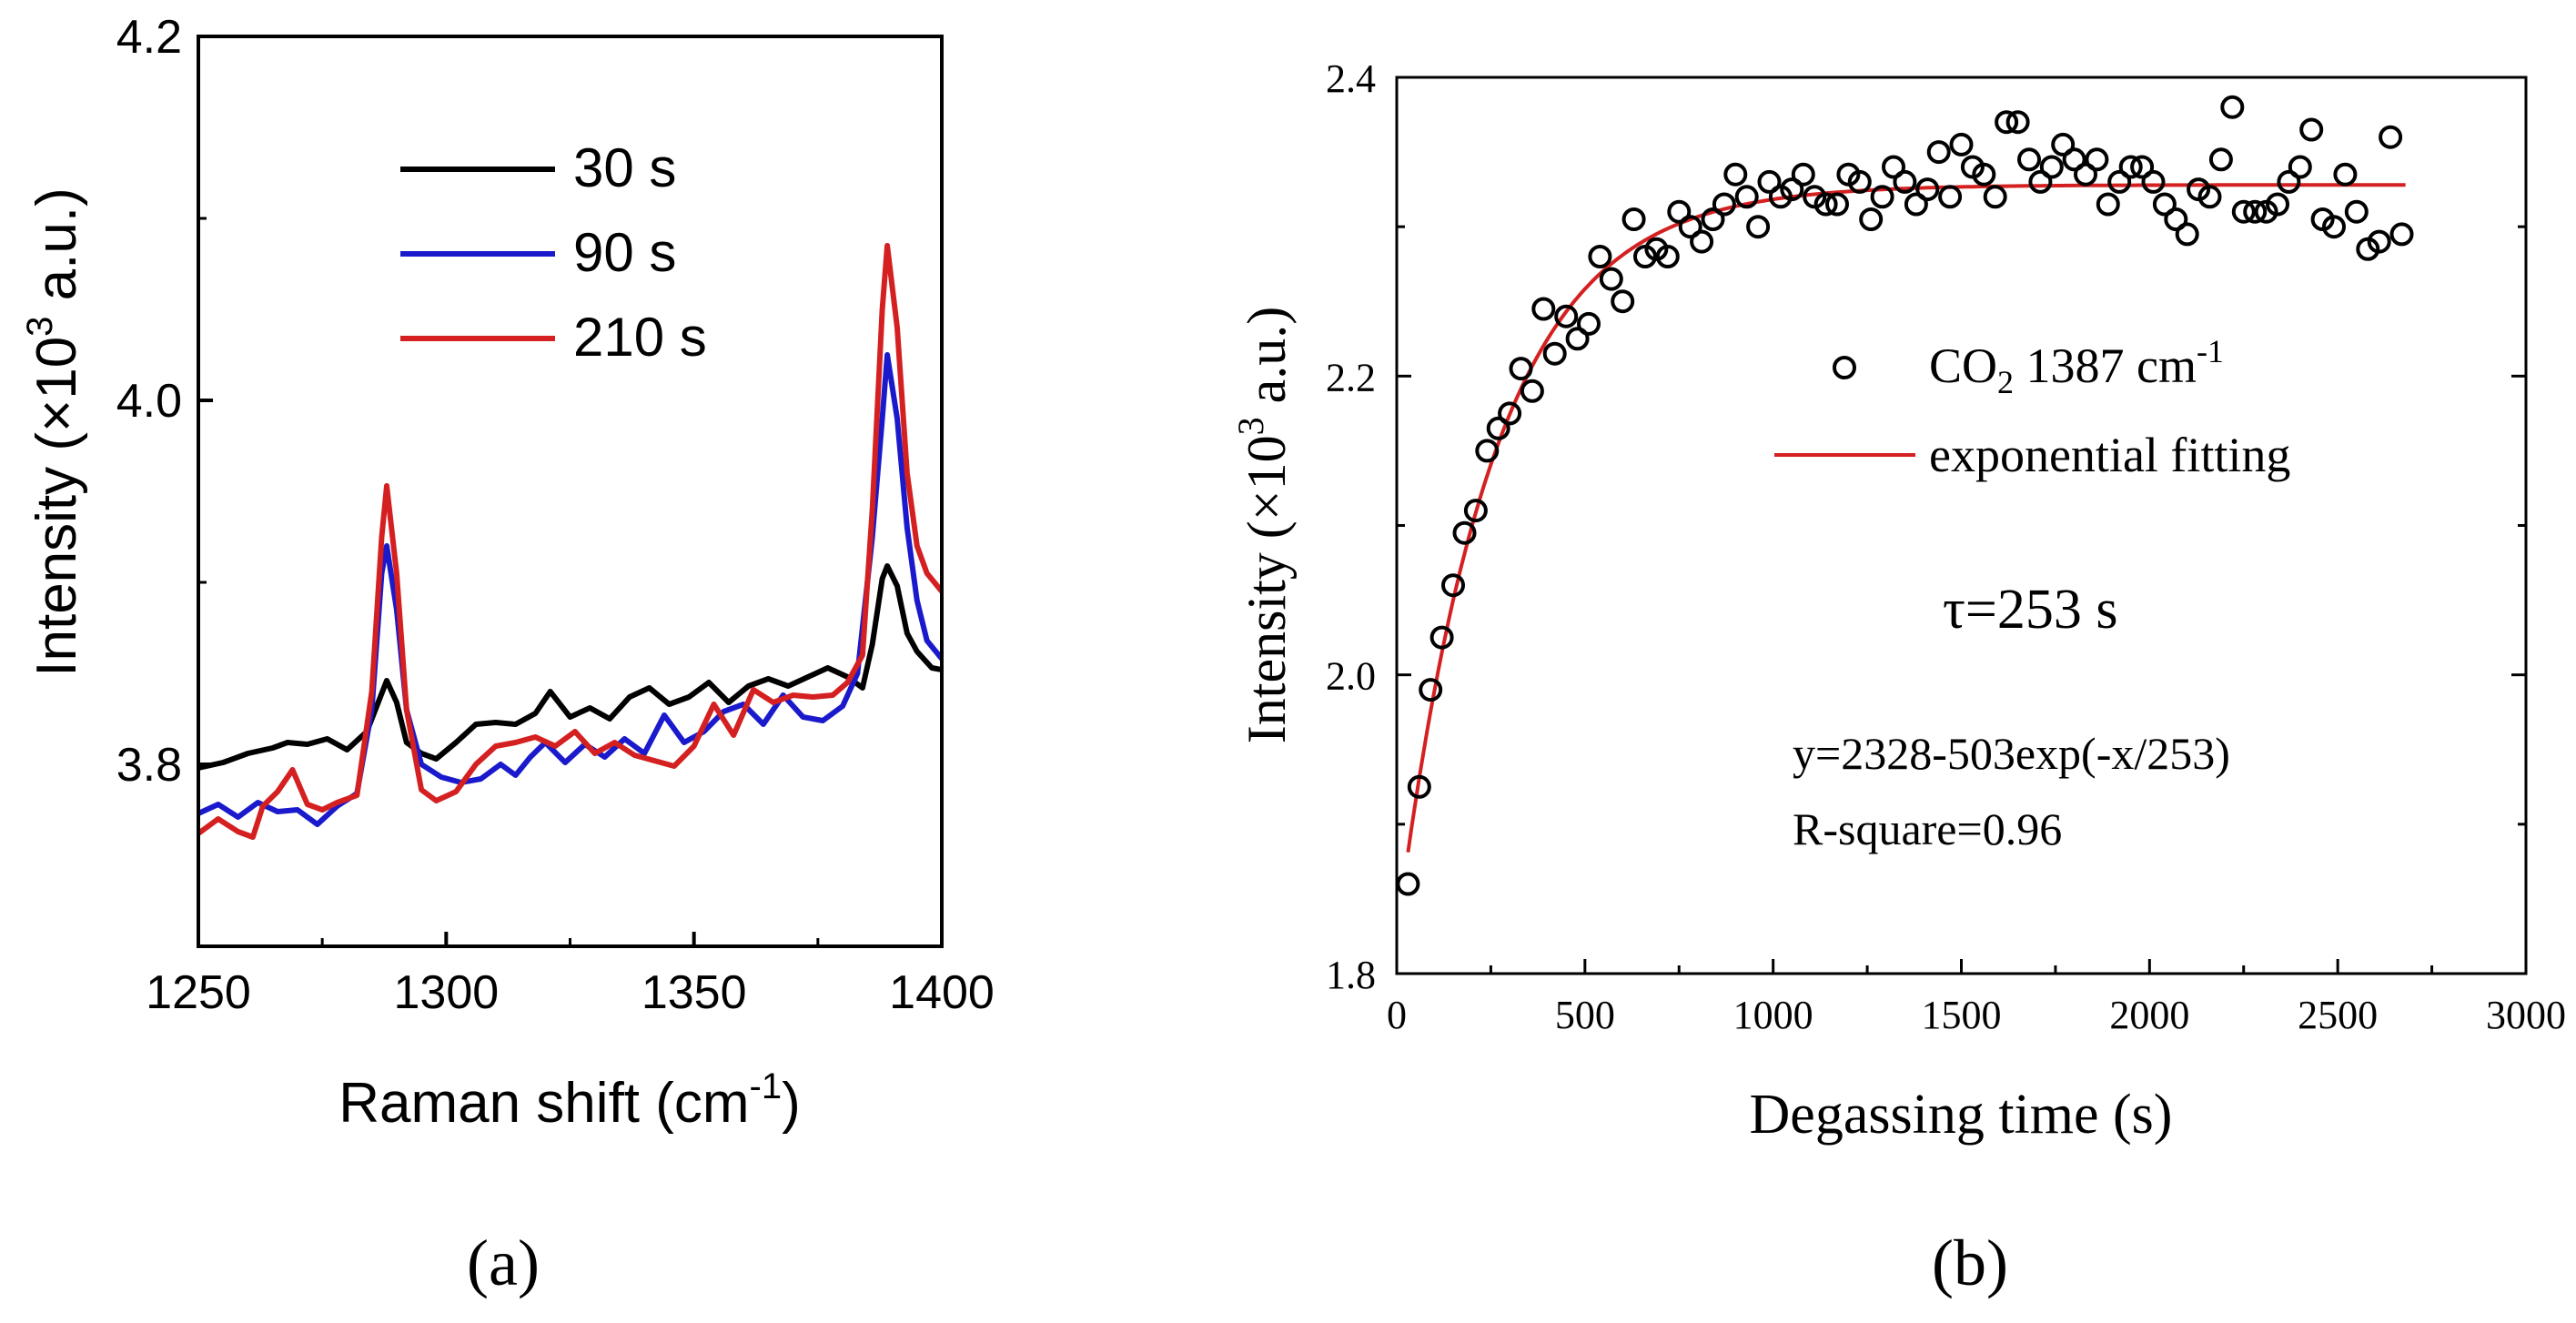  I want to click on x-tick-label-b: 500, so click(1585, 1015).